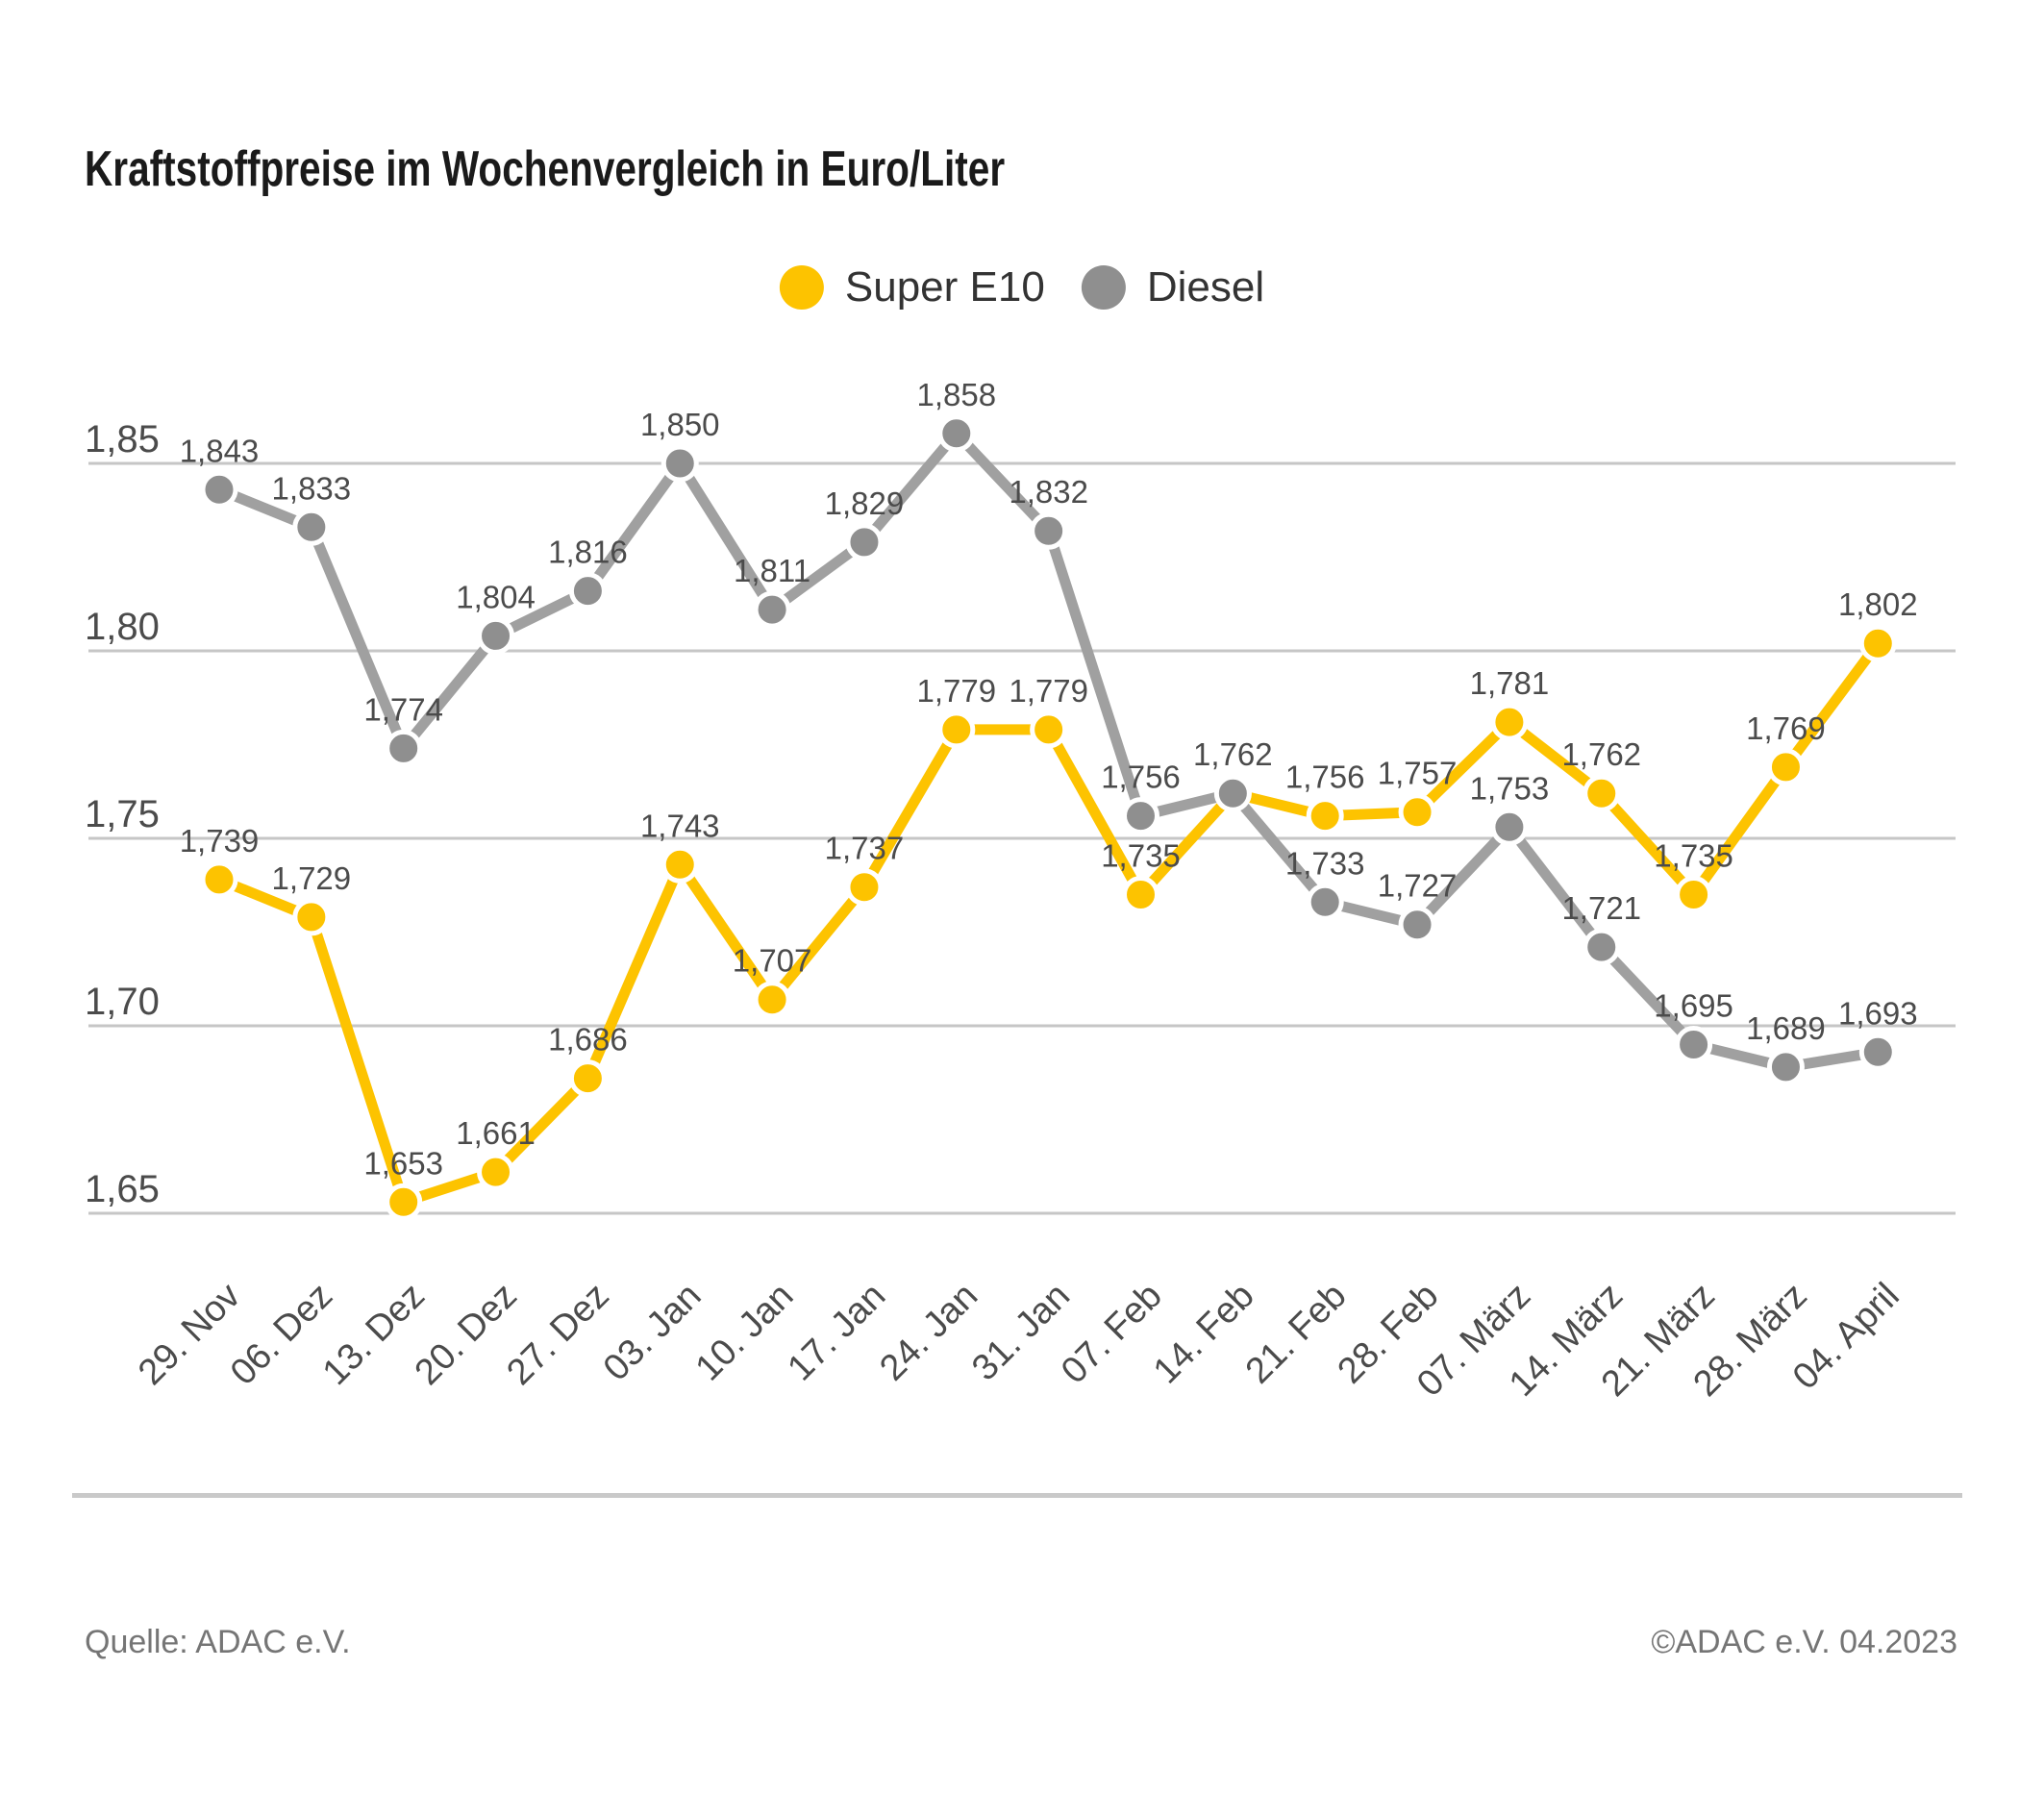  What do you see at coordinates (1205, 287) in the screenshot?
I see `legend-label-diesel: Diesel` at bounding box center [1205, 287].